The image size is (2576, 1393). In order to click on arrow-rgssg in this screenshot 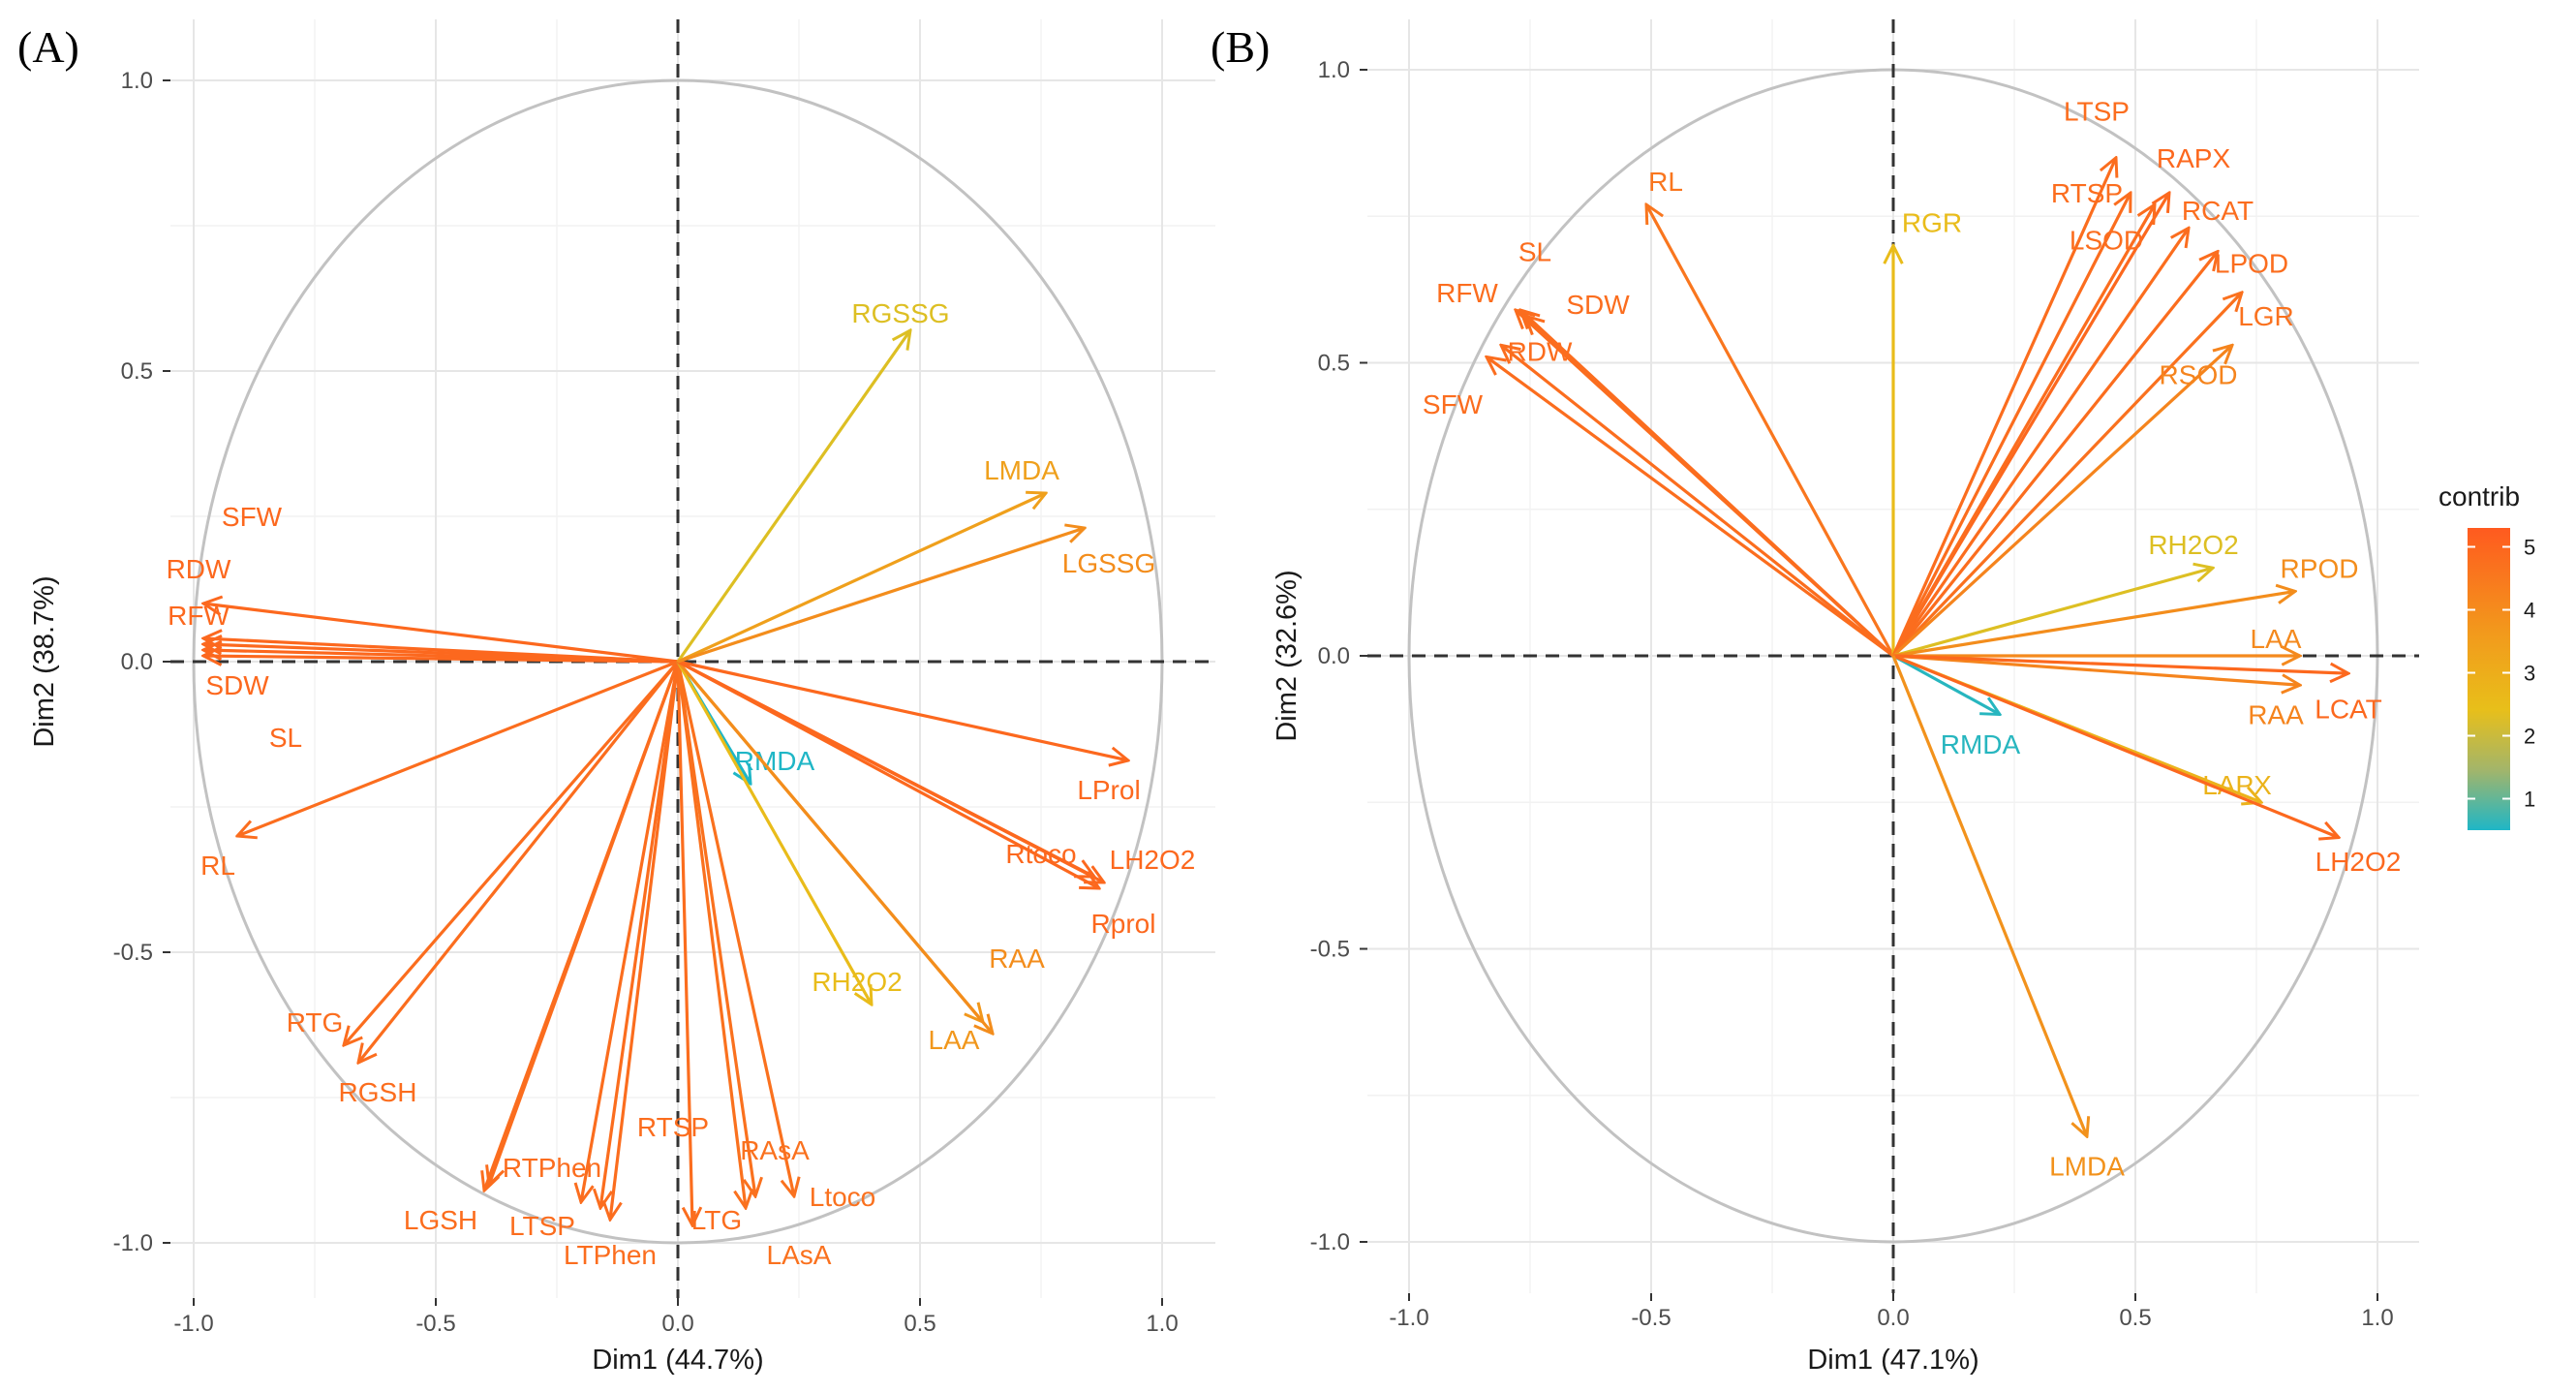, I will do `click(793, 496)`.